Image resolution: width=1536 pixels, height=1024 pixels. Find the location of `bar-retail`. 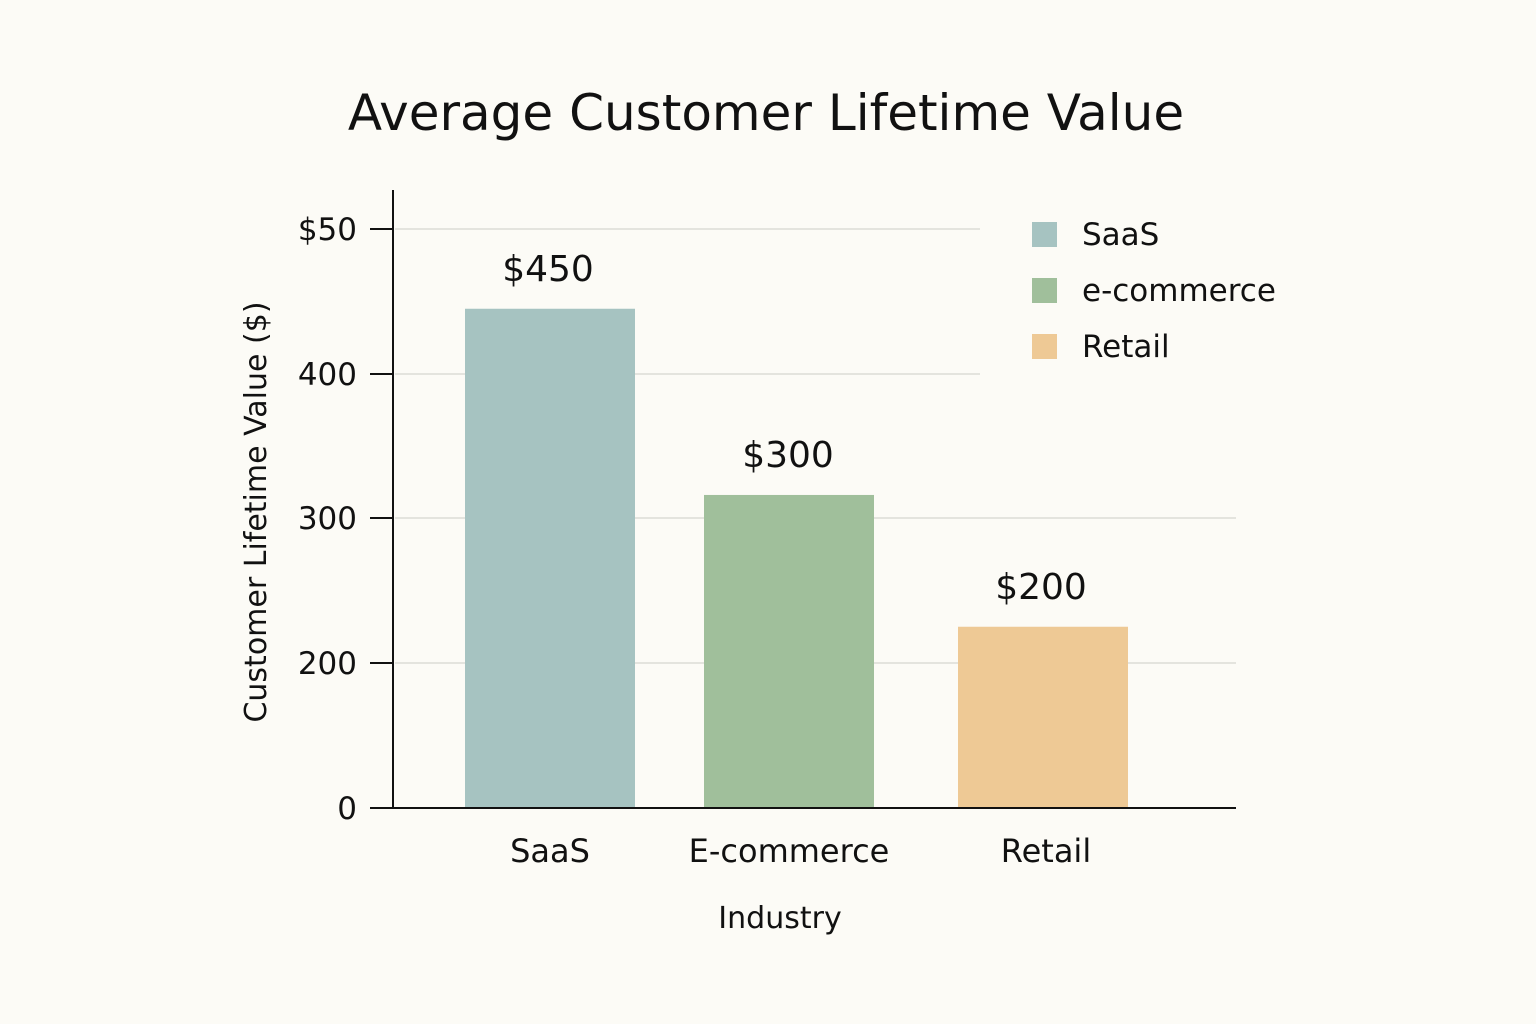

bar-retail is located at coordinates (1043, 717).